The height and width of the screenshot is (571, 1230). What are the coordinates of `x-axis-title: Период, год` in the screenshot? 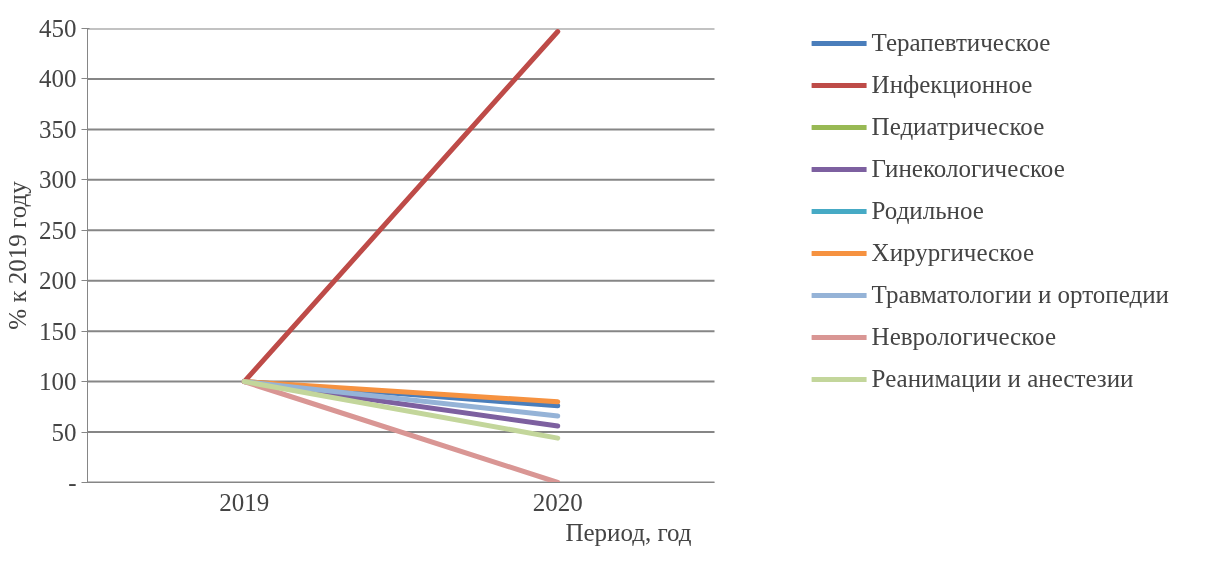 It's located at (628, 532).